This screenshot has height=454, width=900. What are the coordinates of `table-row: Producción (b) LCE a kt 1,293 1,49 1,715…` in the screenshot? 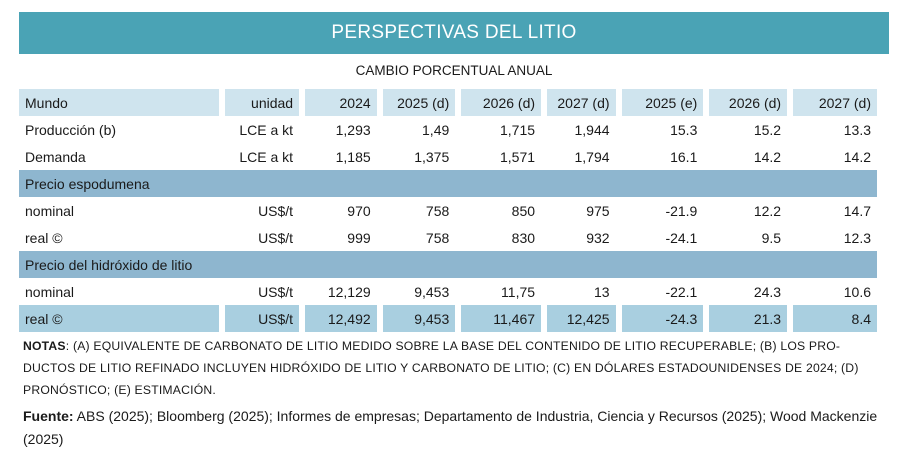 It's located at (448, 129).